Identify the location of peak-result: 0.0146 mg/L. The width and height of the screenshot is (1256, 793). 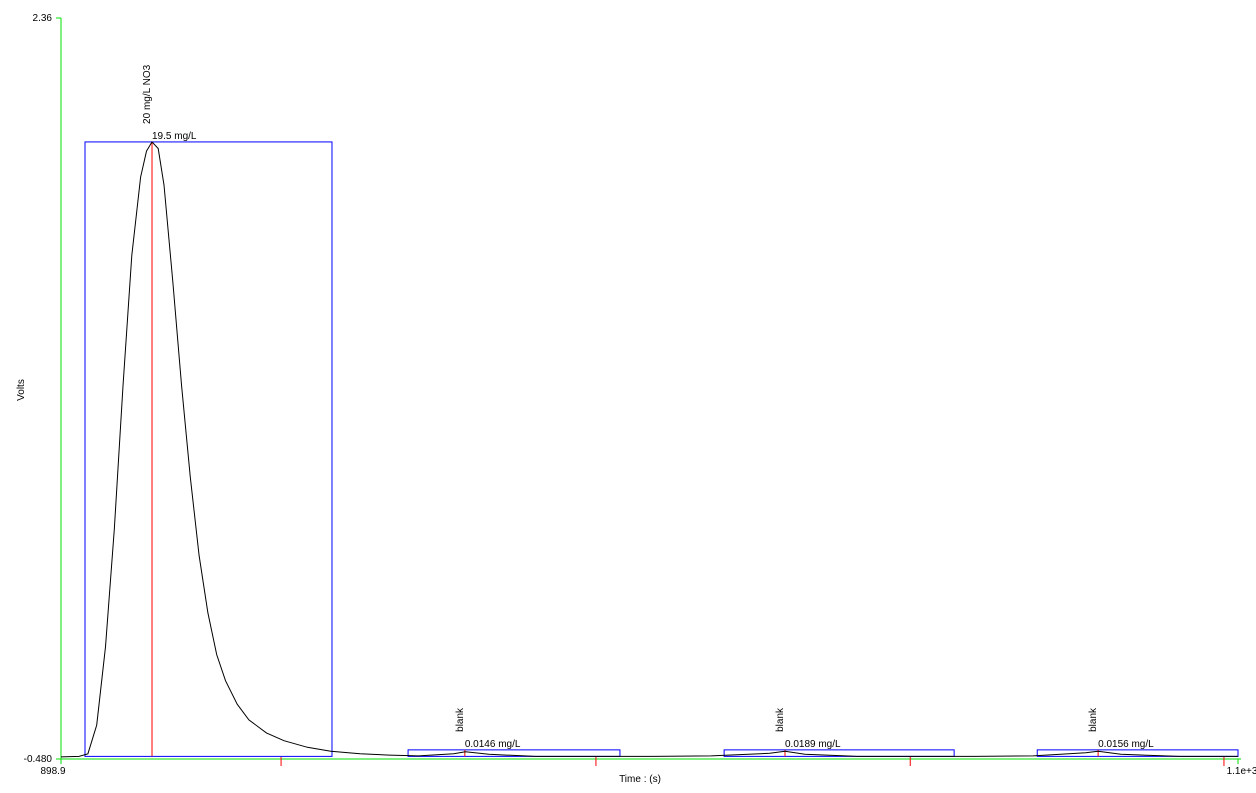
(493, 744).